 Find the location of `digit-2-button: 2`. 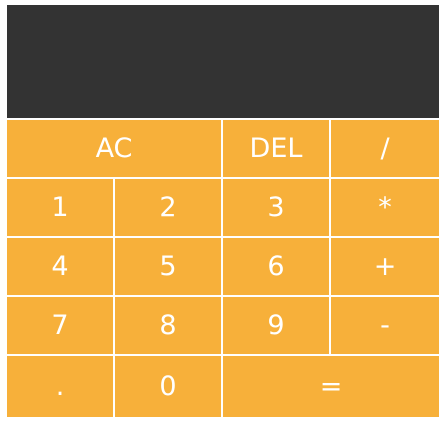

digit-2-button: 2 is located at coordinates (169, 208).